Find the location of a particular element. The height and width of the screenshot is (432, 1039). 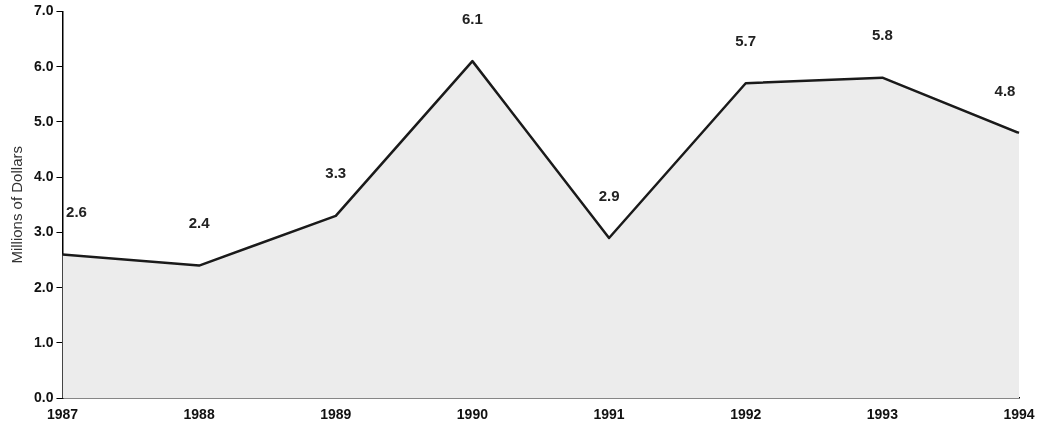

data-label: 5.8 is located at coordinates (882, 35).